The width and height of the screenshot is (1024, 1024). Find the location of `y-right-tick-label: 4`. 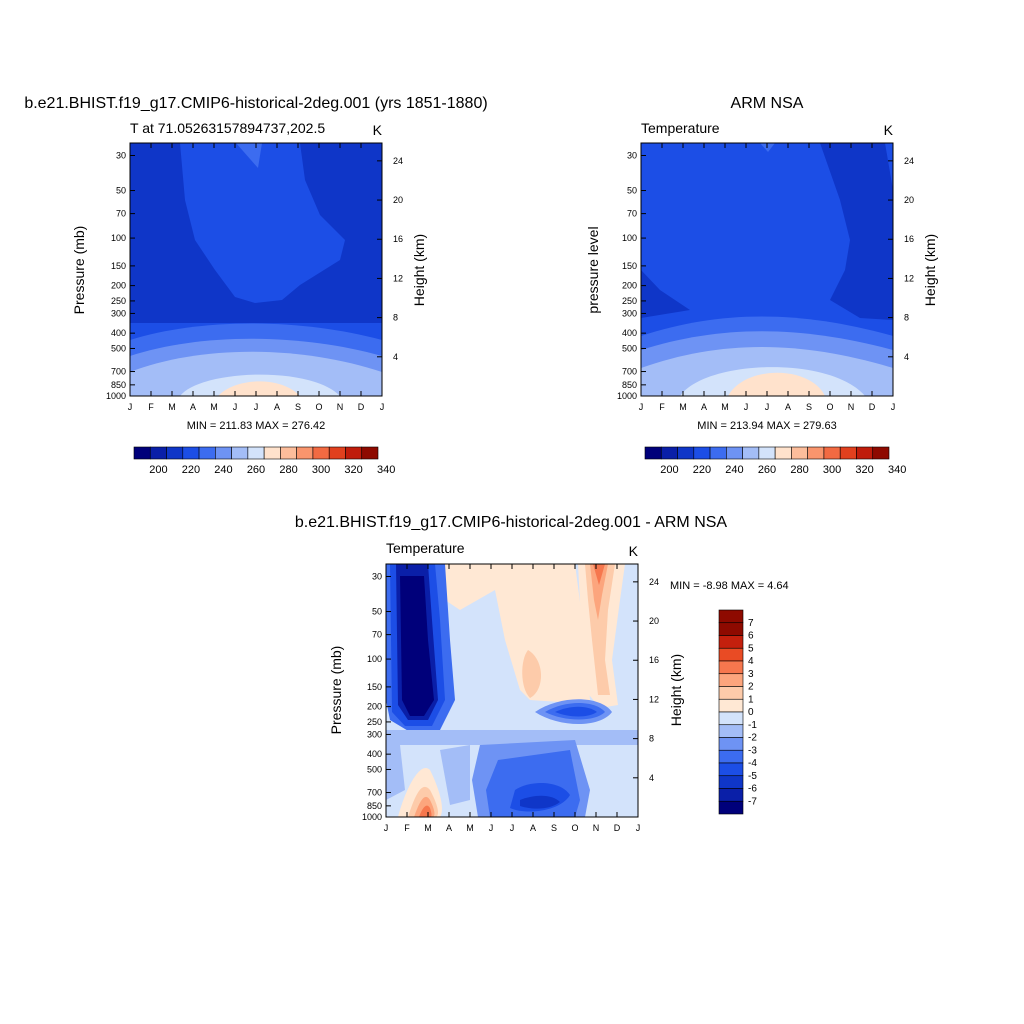

y-right-tick-label: 4 is located at coordinates (395, 357).